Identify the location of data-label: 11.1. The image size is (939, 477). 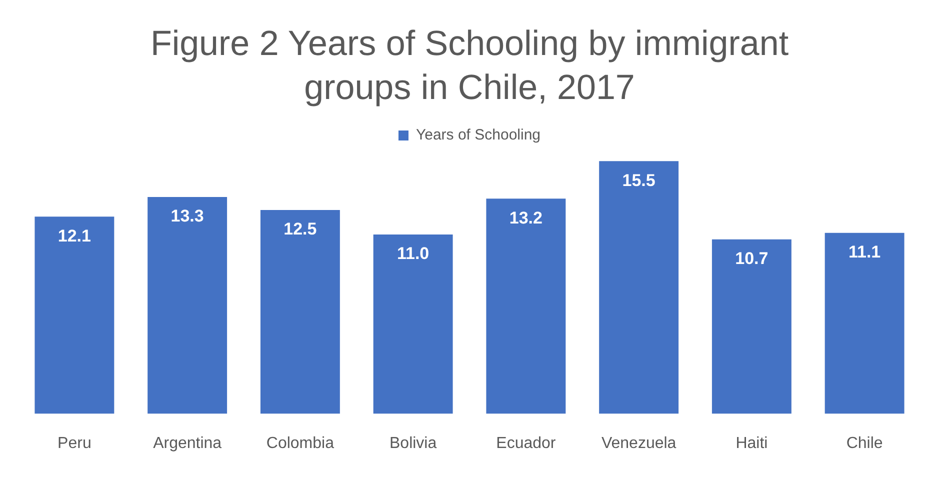
(864, 252).